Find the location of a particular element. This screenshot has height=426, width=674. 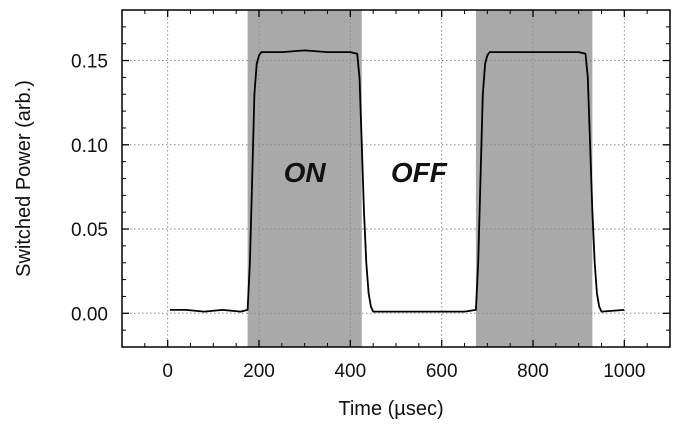

x-axis-title: Time (µsec) is located at coordinates (390, 409).